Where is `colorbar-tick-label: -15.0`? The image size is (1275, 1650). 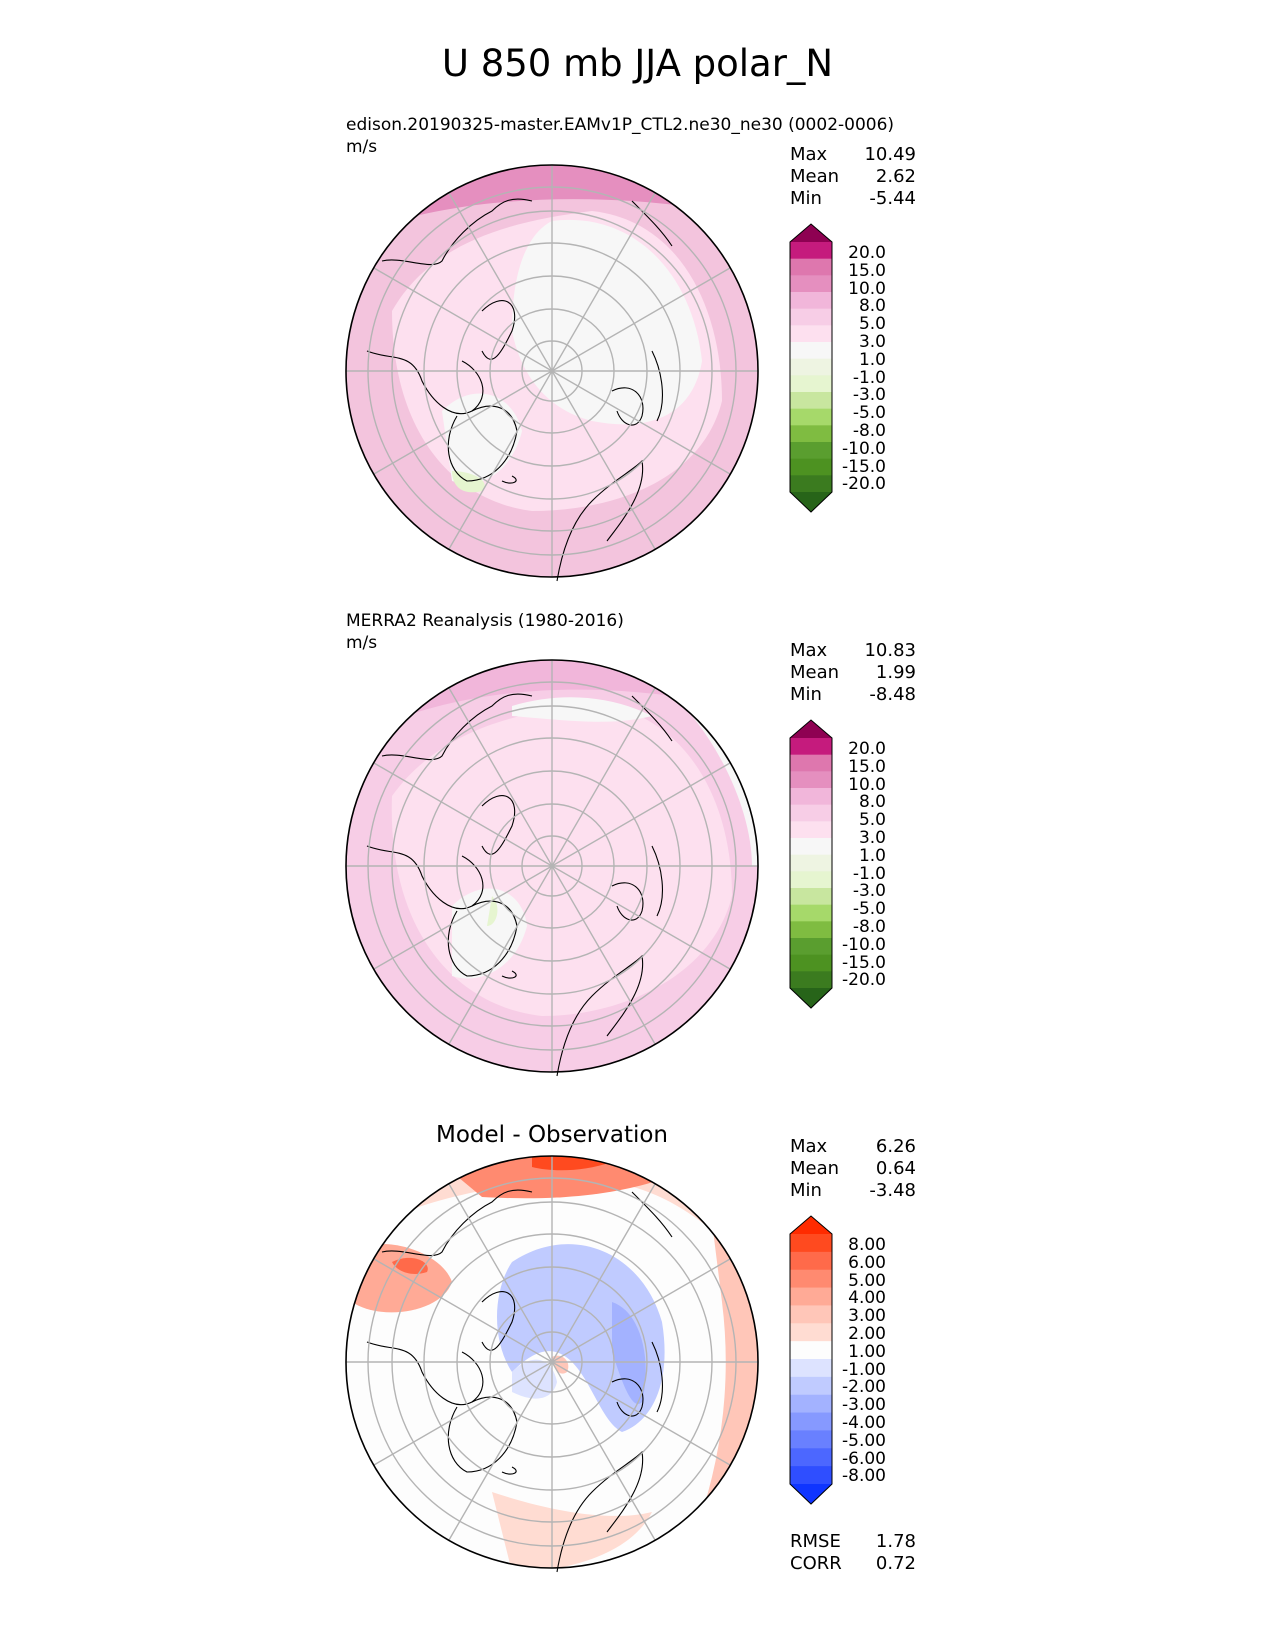 colorbar-tick-label: -15.0 is located at coordinates (864, 962).